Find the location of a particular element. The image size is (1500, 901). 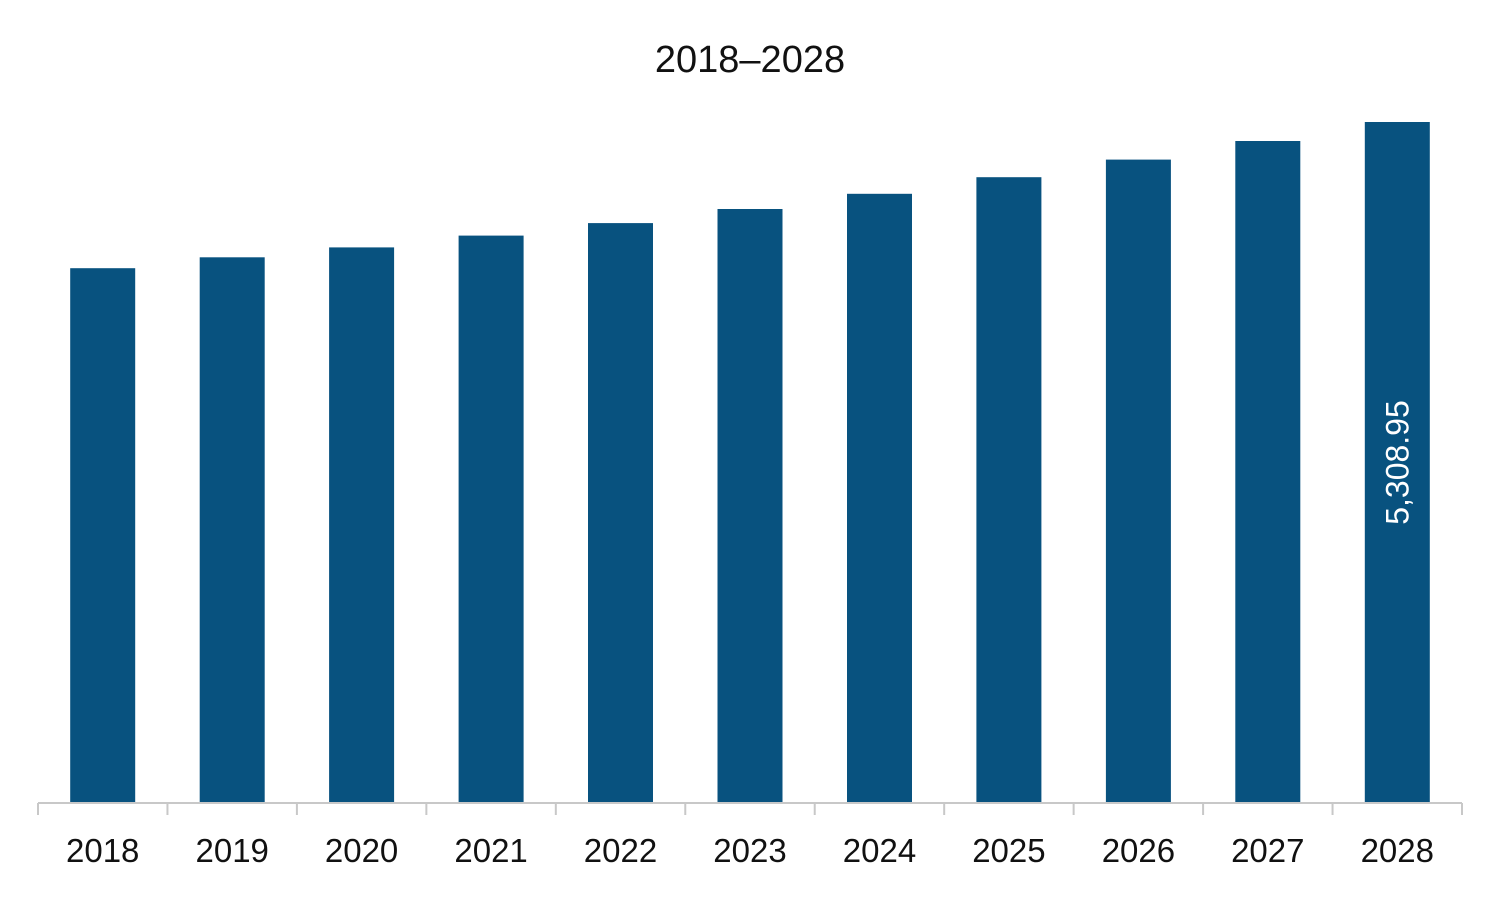

x-tick-label-2023: 2023 is located at coordinates (749, 850).